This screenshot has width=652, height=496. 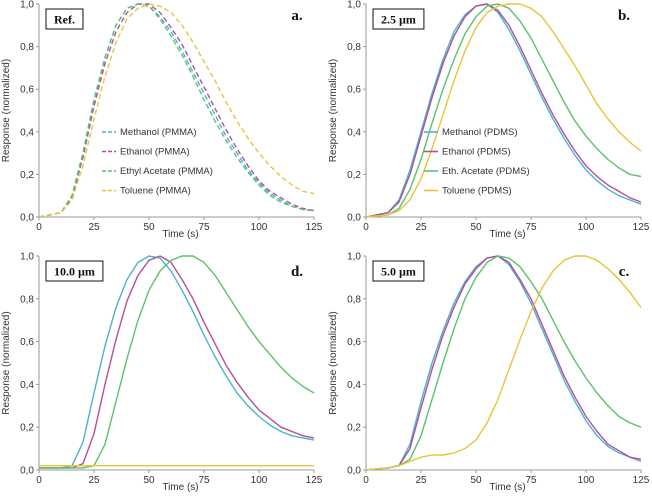 I want to click on legend-entry: Toluene (PDMS), so click(x=477, y=191).